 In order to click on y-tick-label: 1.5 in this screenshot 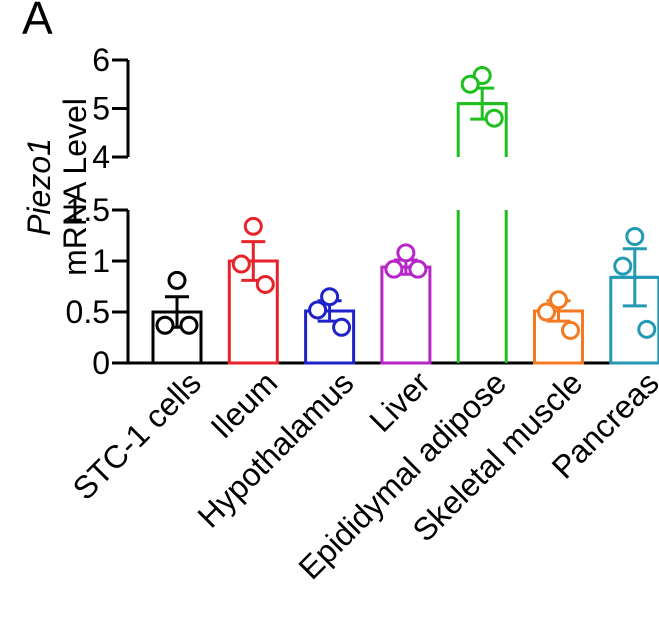, I will do `click(88, 210)`.